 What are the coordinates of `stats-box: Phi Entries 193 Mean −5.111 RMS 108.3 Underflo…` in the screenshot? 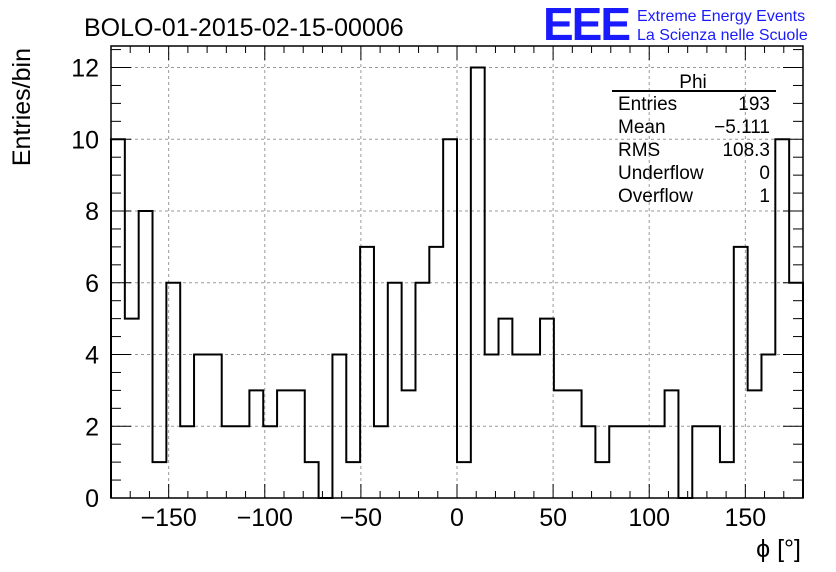 It's located at (694, 139).